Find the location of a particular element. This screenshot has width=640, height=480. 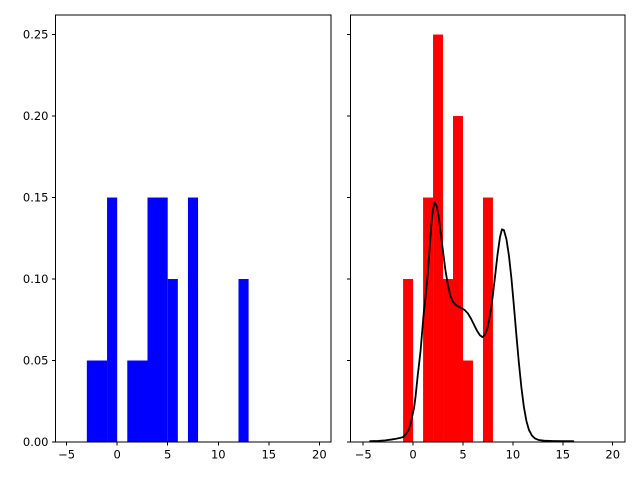

y-tick-label: 0.25 is located at coordinates (36, 35).